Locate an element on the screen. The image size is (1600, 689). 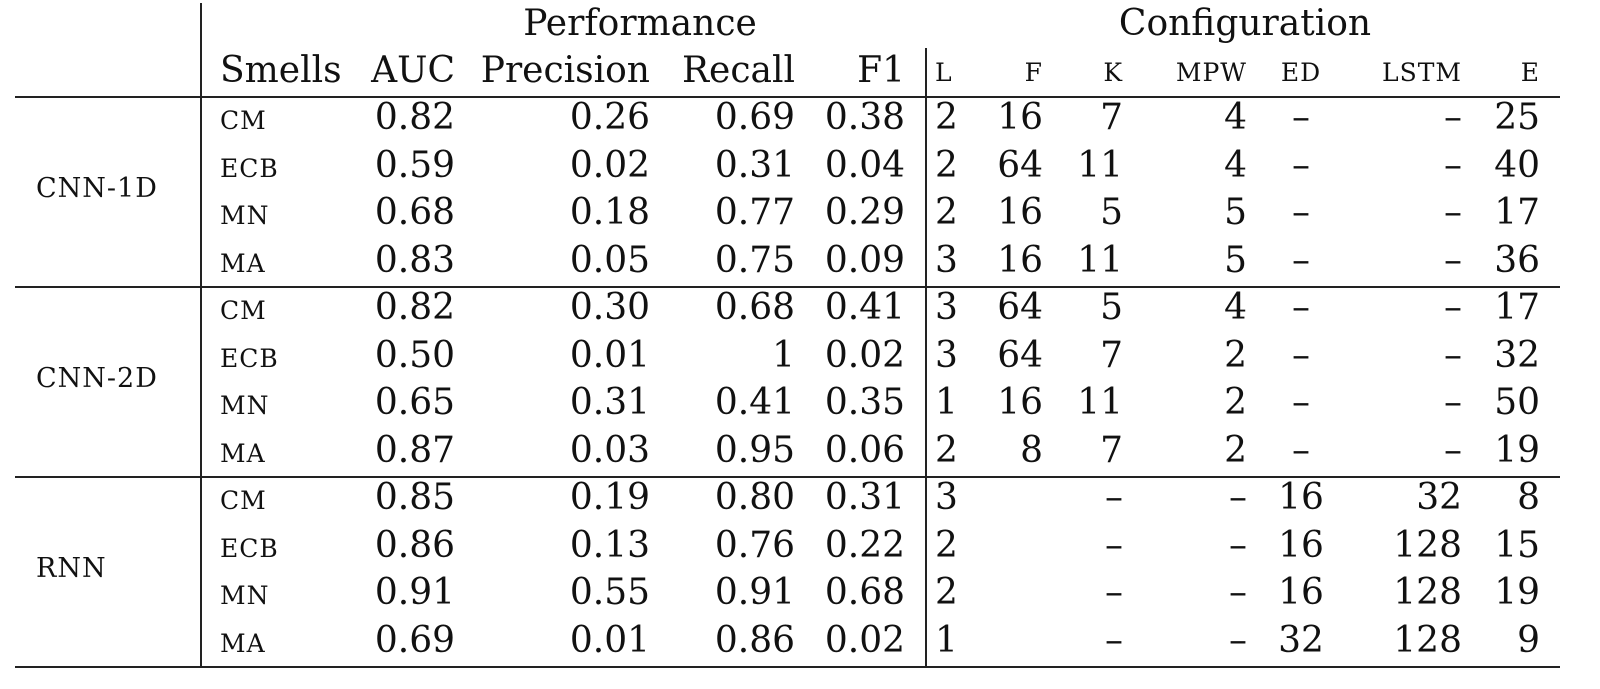
value-cell: 17 is located at coordinates (1517, 212).